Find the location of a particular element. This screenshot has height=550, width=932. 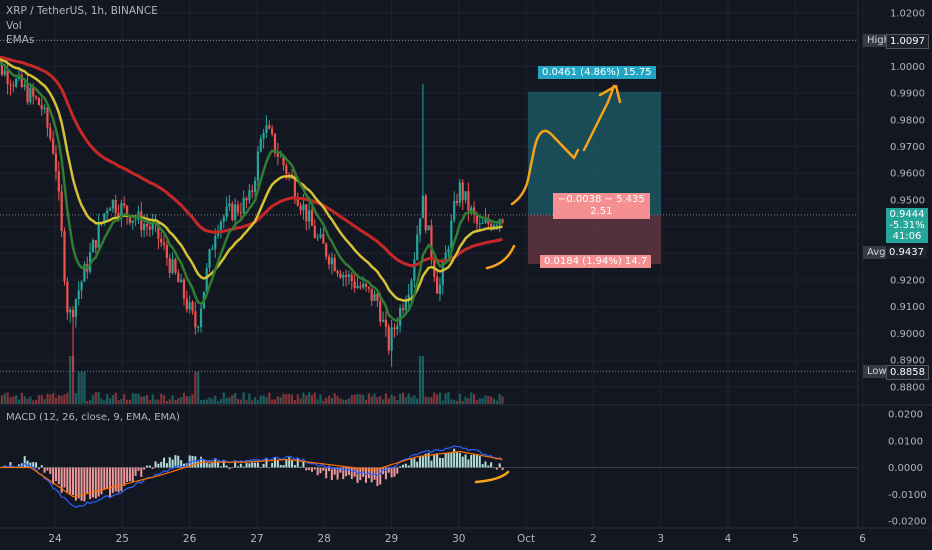

symbol-title: XRP / TetherUS, 1h, BINANCE is located at coordinates (82, 11).